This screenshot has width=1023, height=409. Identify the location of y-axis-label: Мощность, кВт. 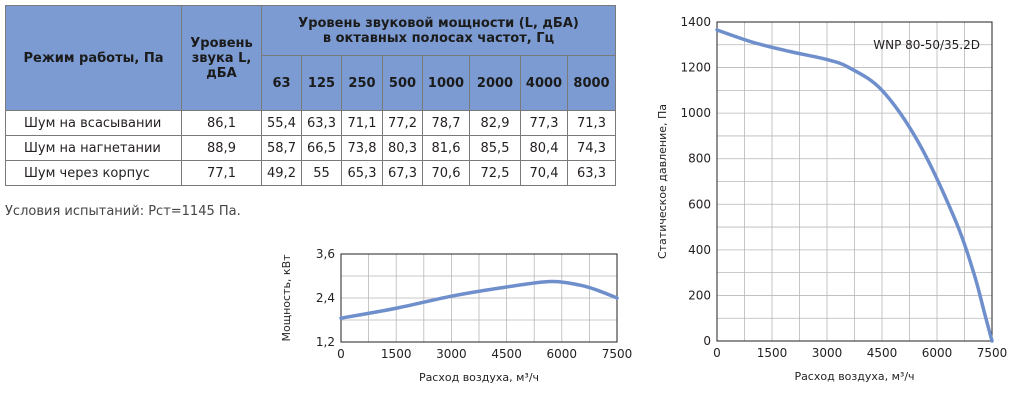
(286, 298).